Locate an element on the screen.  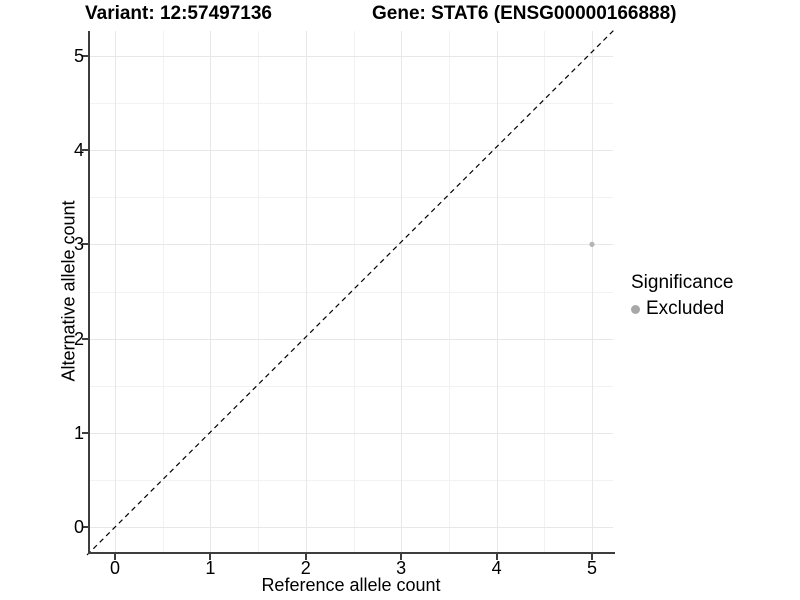
x-tick-label: 3 is located at coordinates (401, 568).